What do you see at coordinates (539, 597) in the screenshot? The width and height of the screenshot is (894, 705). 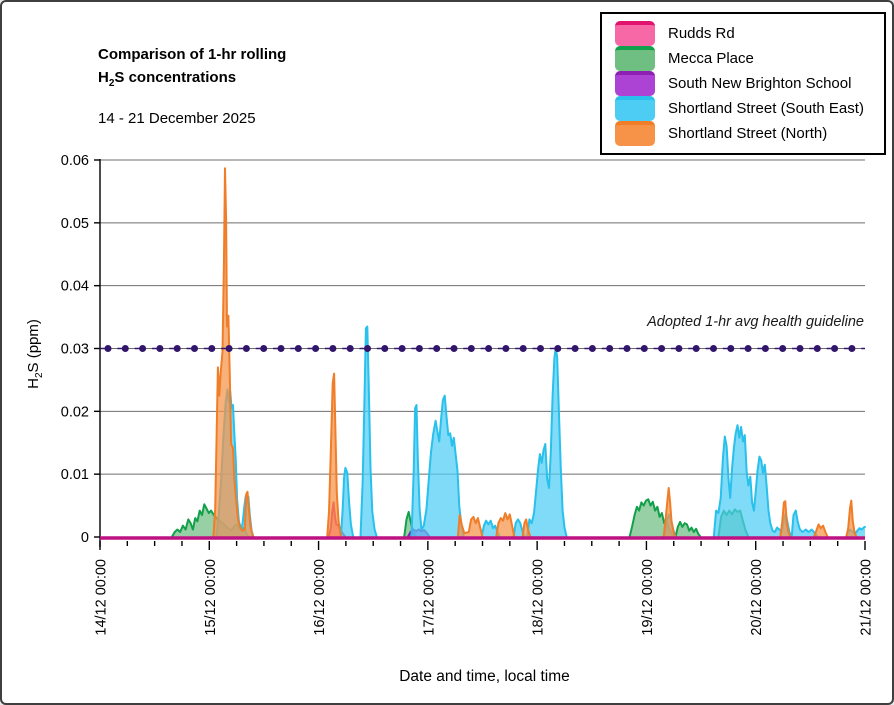 I see `svg-text: 18/12 00:00` at bounding box center [539, 597].